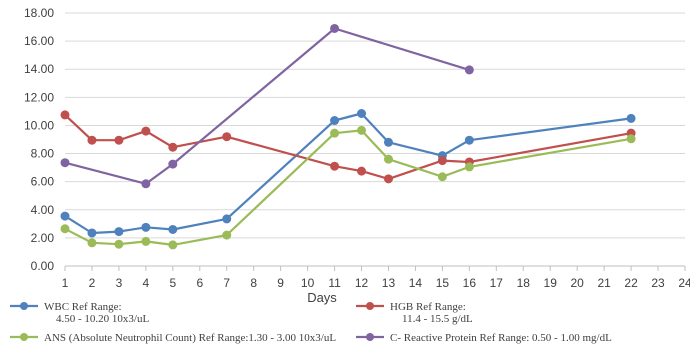 The height and width of the screenshot is (347, 690). What do you see at coordinates (280, 283) in the screenshot?
I see `x-tick-label: 9` at bounding box center [280, 283].